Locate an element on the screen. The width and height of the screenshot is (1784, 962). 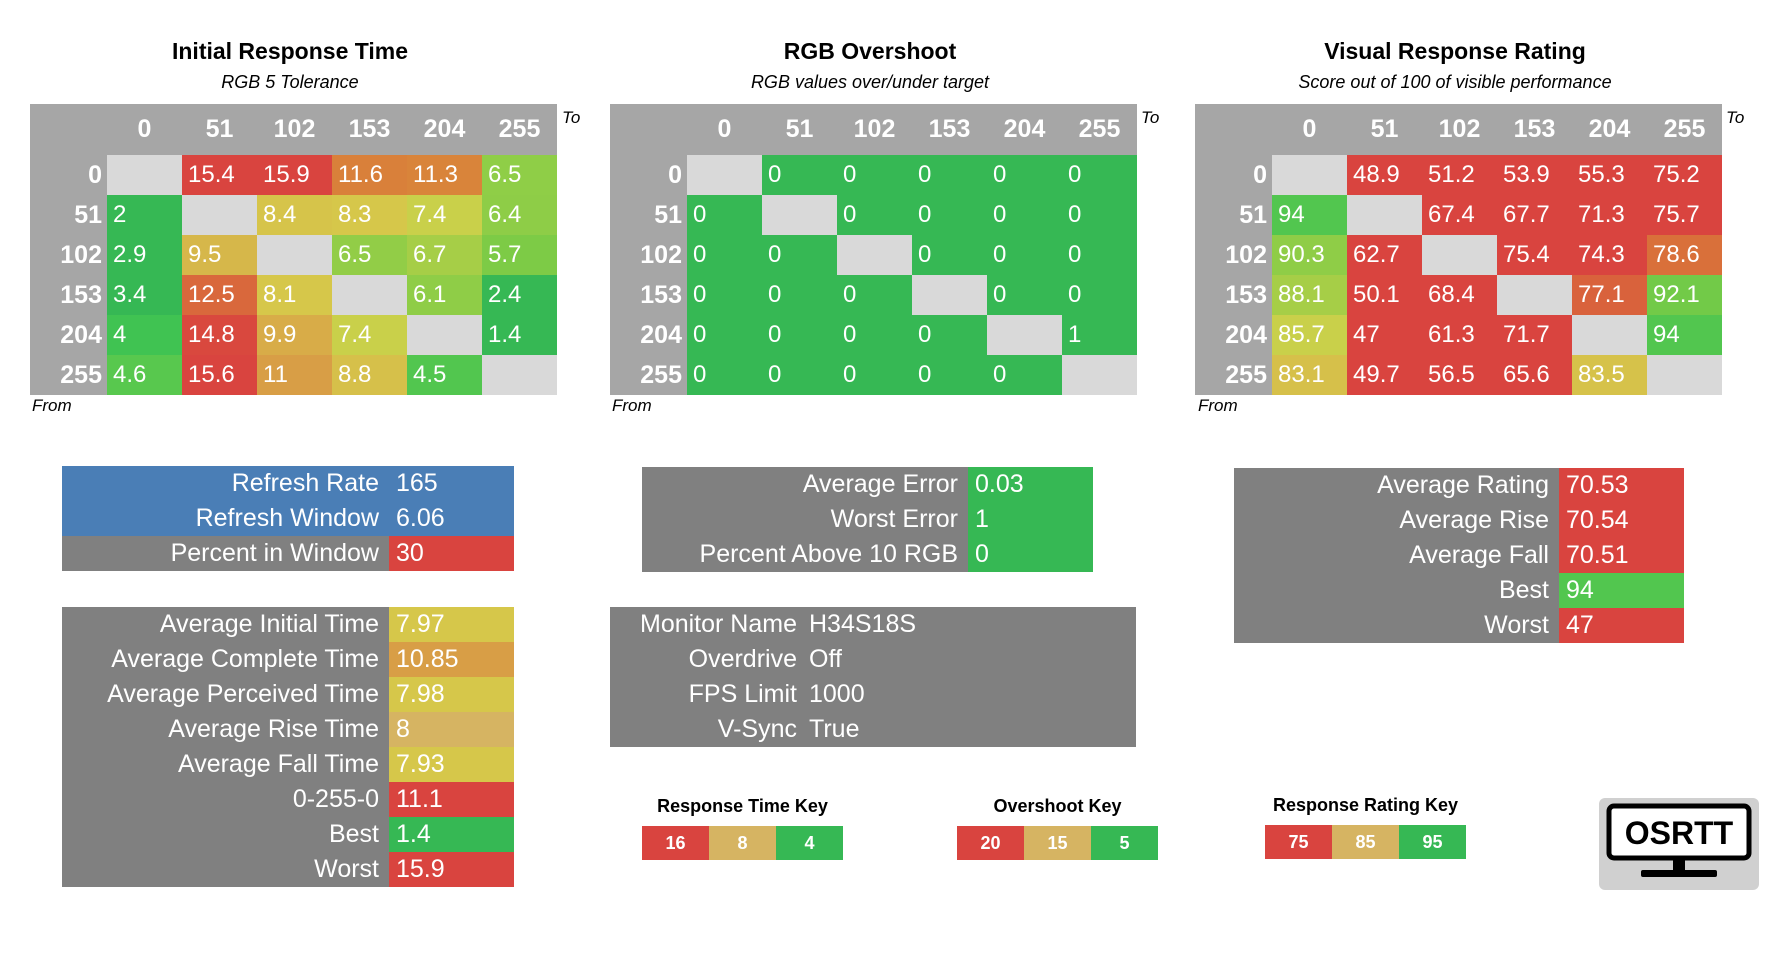
stat-value: 1 is located at coordinates (1030, 519).